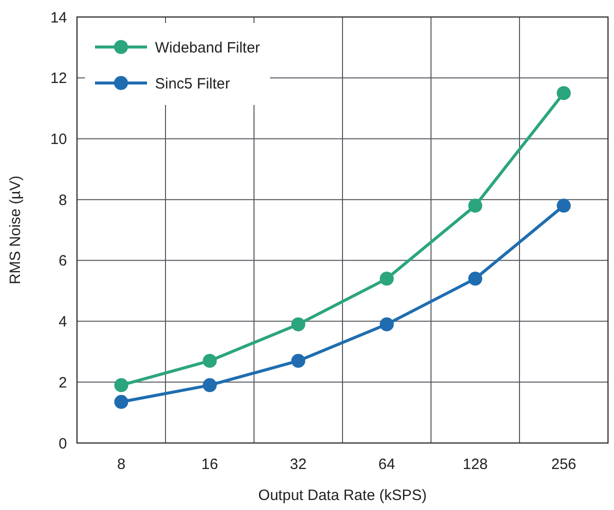  Describe the element at coordinates (121, 464) in the screenshot. I see `x-tick-label: 8` at that location.